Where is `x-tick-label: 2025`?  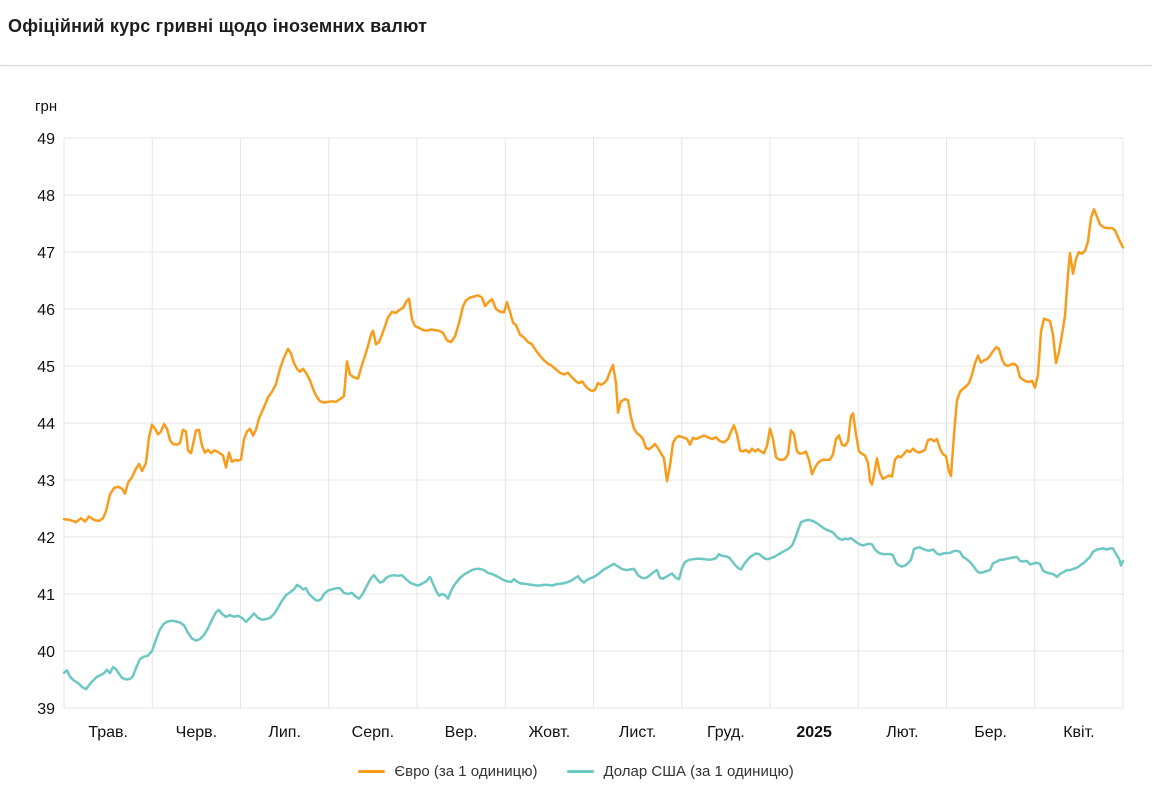 x-tick-label: 2025 is located at coordinates (814, 732).